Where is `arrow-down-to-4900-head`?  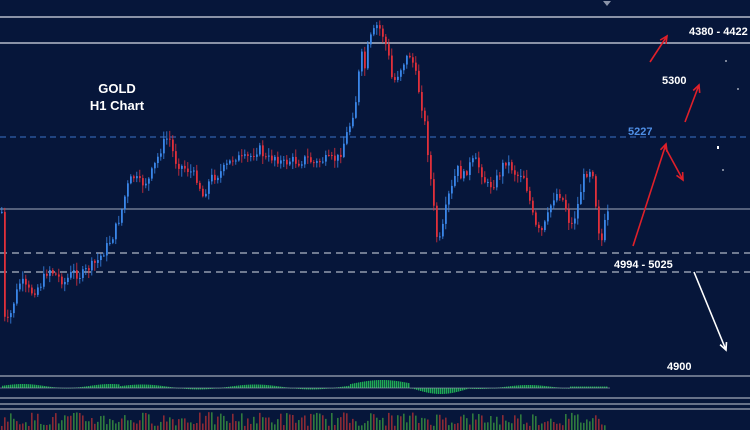
arrow-down-to-4900-head is located at coordinates (723, 346).